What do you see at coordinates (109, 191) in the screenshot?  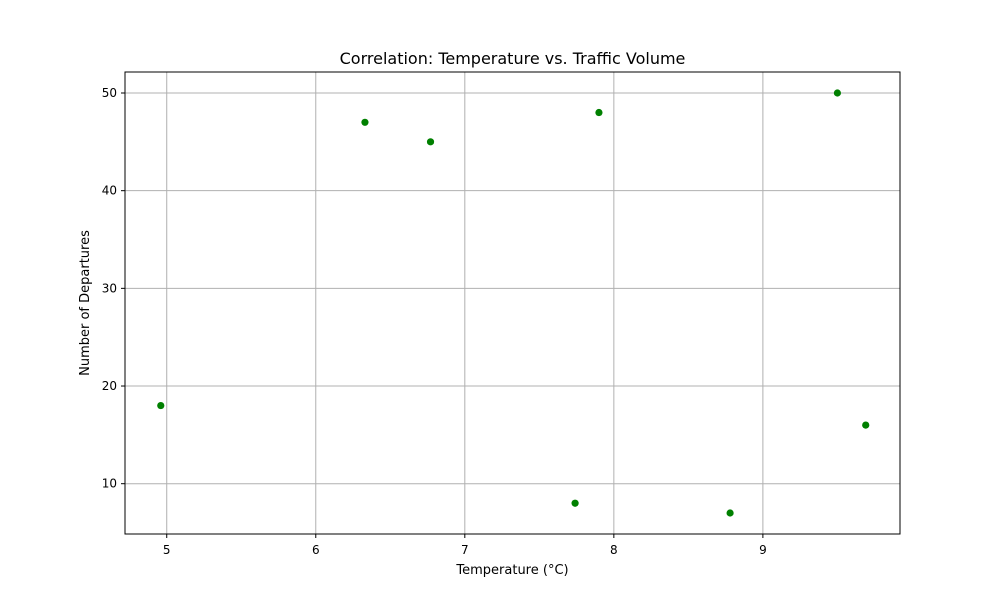 I see `y-tick-label: 40` at bounding box center [109, 191].